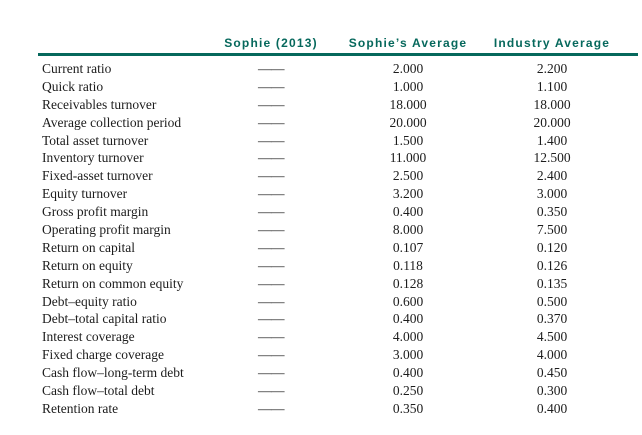 This screenshot has height=435, width=642. I want to click on table-row: Receivables turnover —— 18.000 18.000, so click(338, 105).